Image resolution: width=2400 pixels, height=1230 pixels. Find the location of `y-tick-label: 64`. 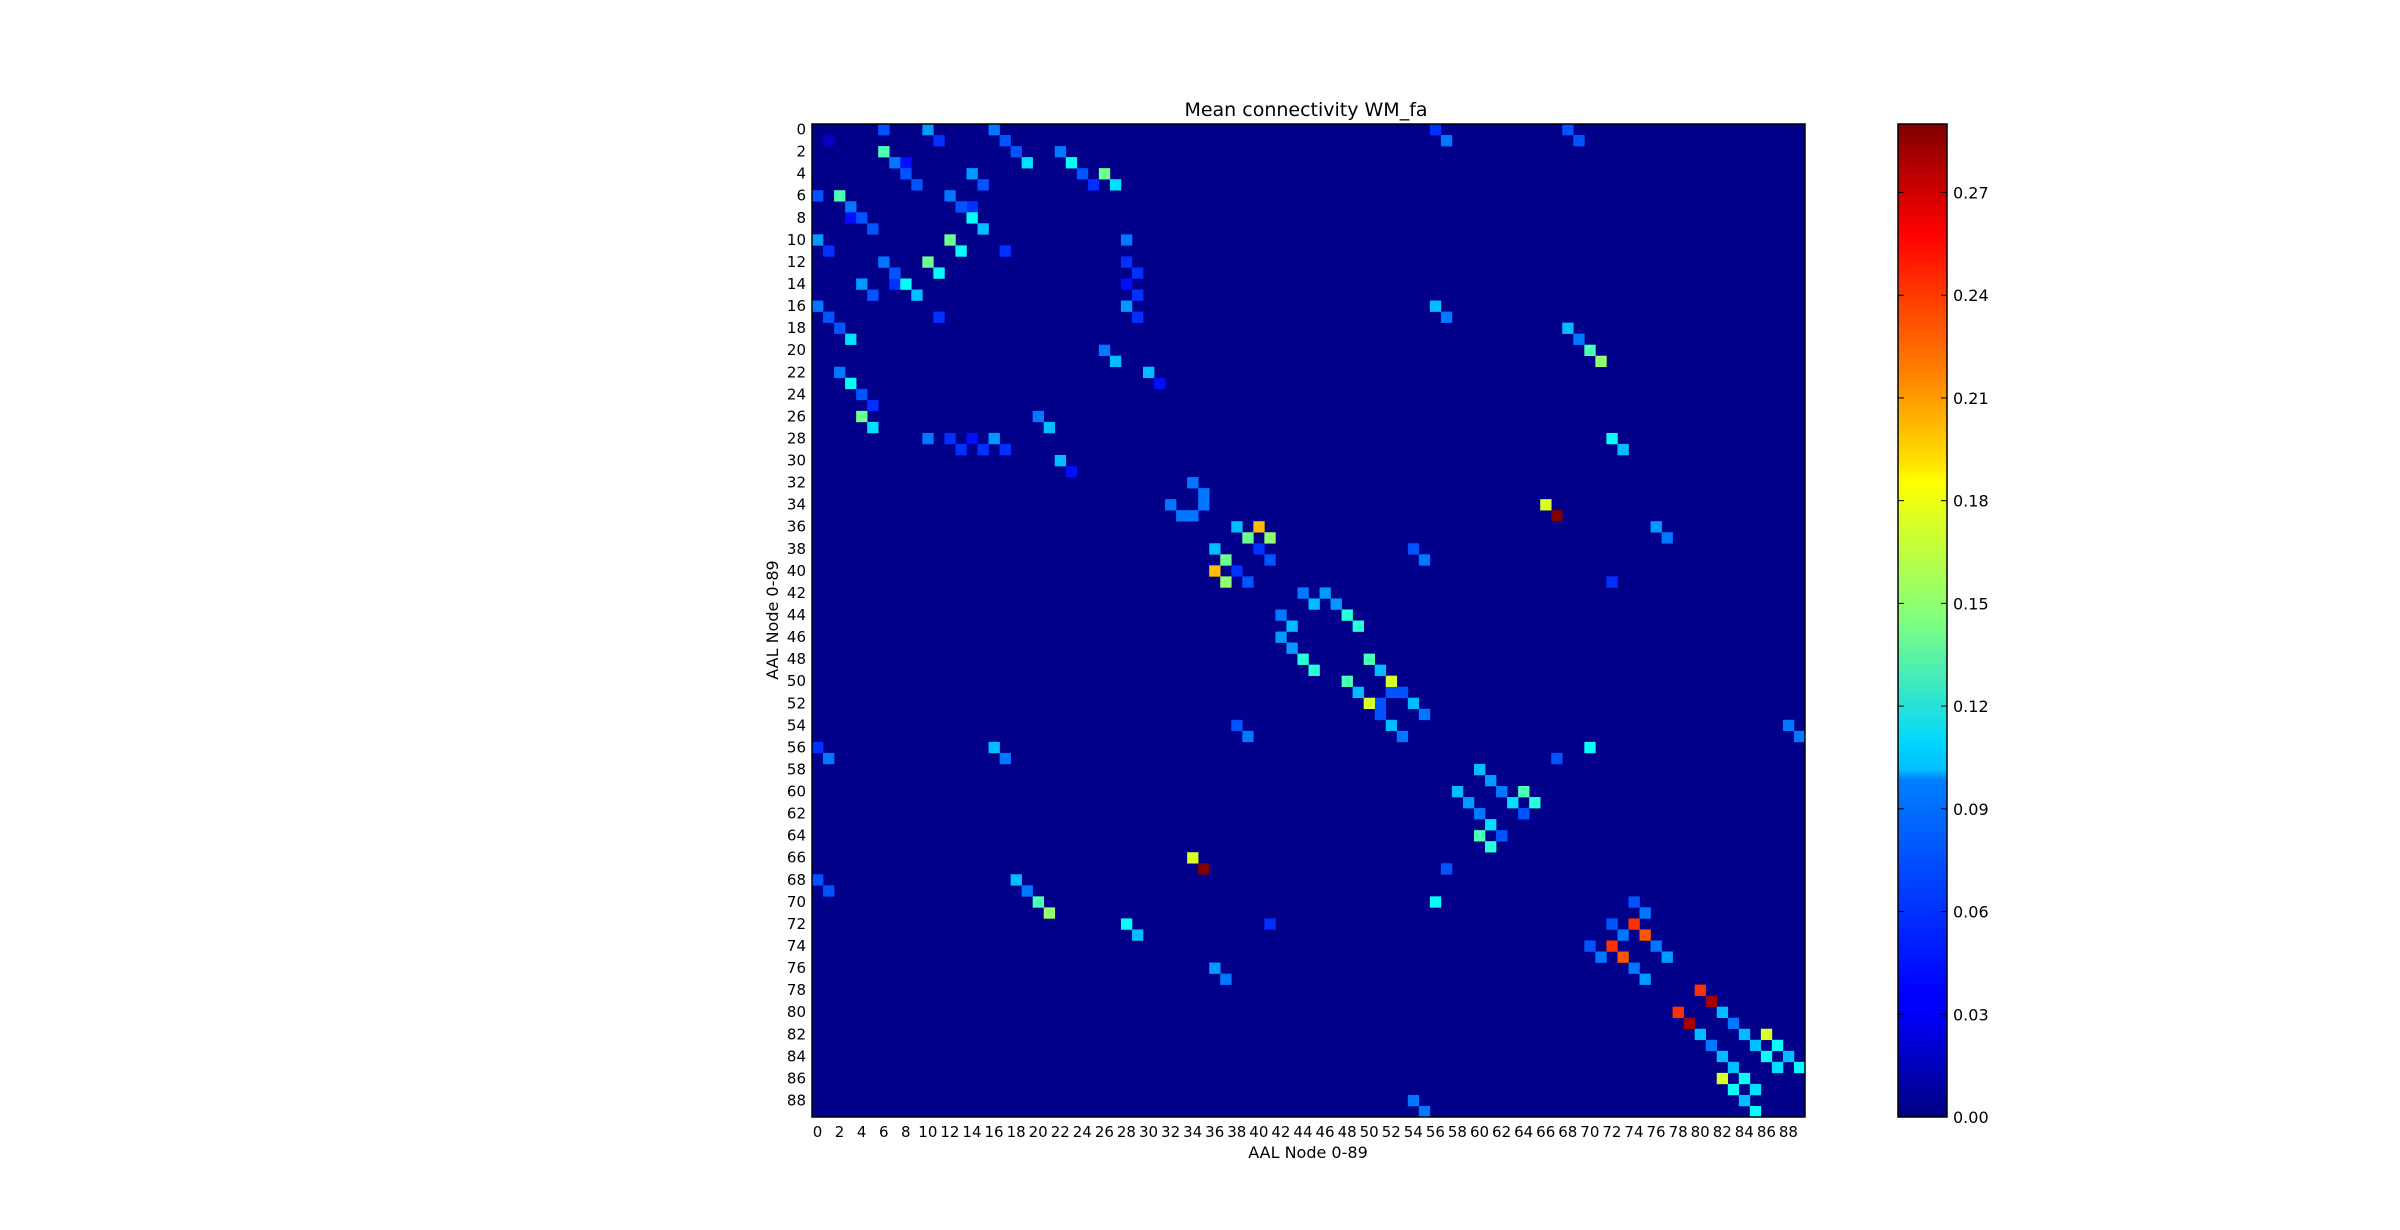

y-tick-label: 64 is located at coordinates (796, 836).